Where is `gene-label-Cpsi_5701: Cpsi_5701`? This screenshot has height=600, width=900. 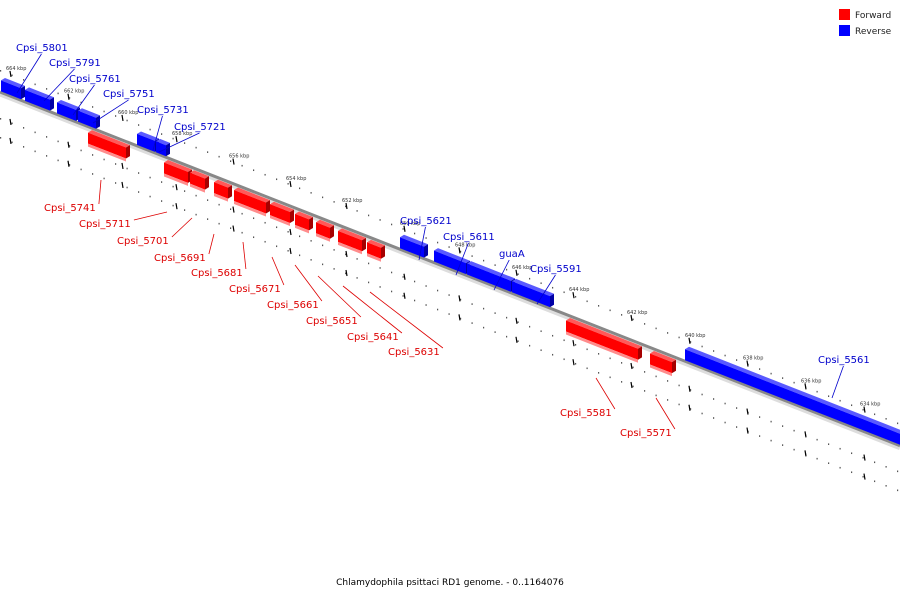 gene-label-Cpsi_5701: Cpsi_5701 is located at coordinates (143, 241).